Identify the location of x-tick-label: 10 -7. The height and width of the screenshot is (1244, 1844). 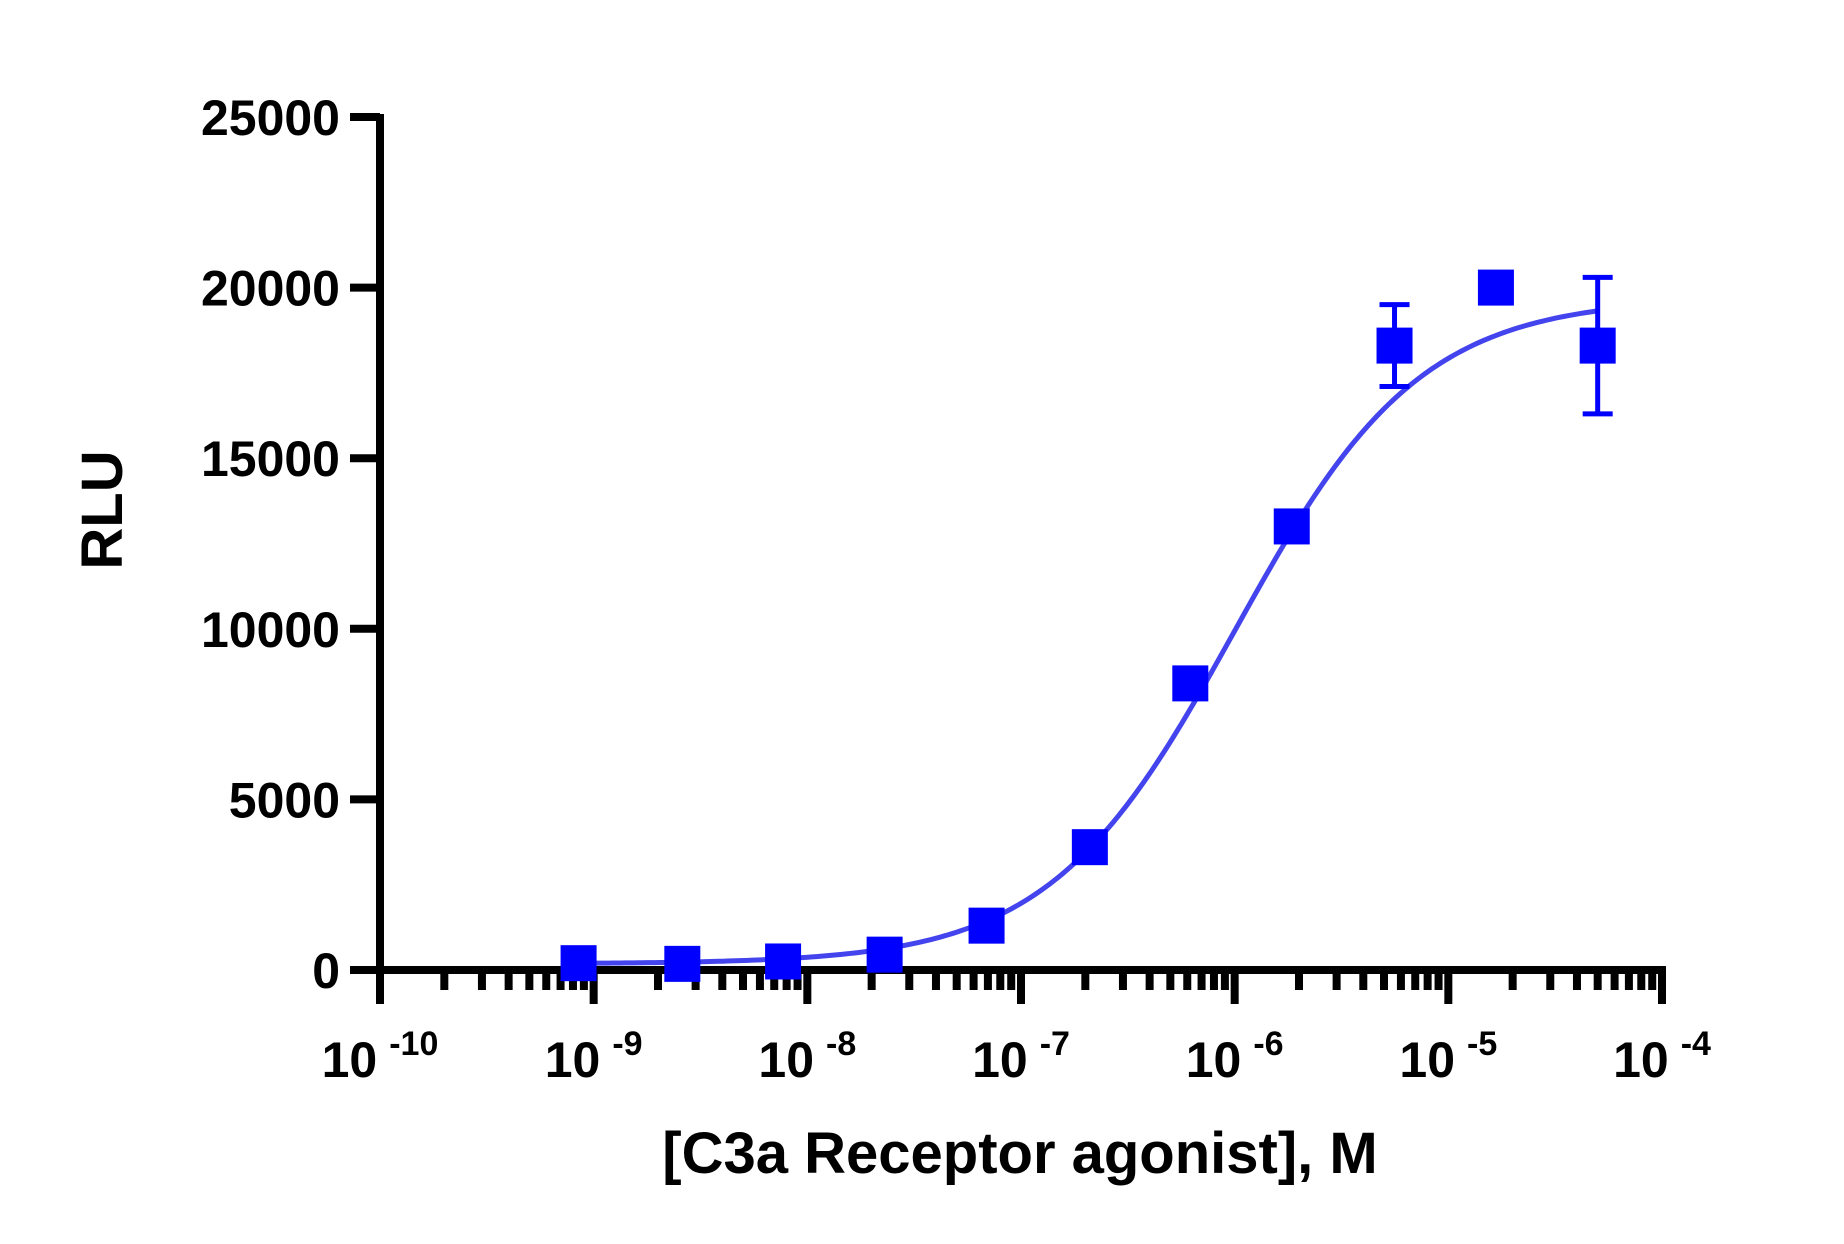
(1021, 1056).